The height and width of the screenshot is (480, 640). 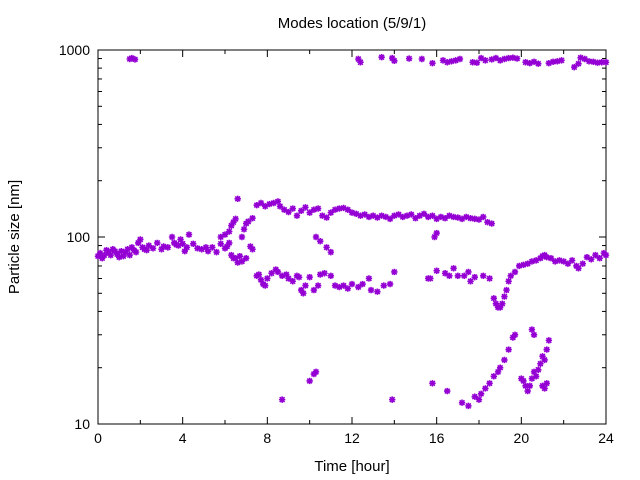 I want to click on x-tick-label: 4, so click(x=183, y=438).